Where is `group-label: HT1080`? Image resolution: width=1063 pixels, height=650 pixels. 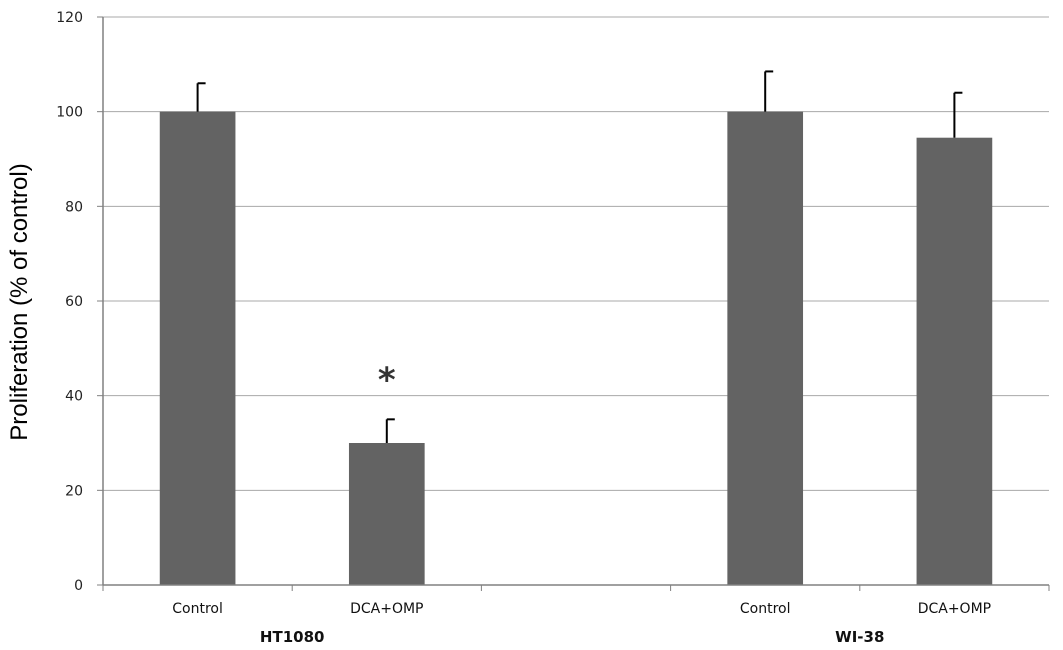 group-label: HT1080 is located at coordinates (292, 637).